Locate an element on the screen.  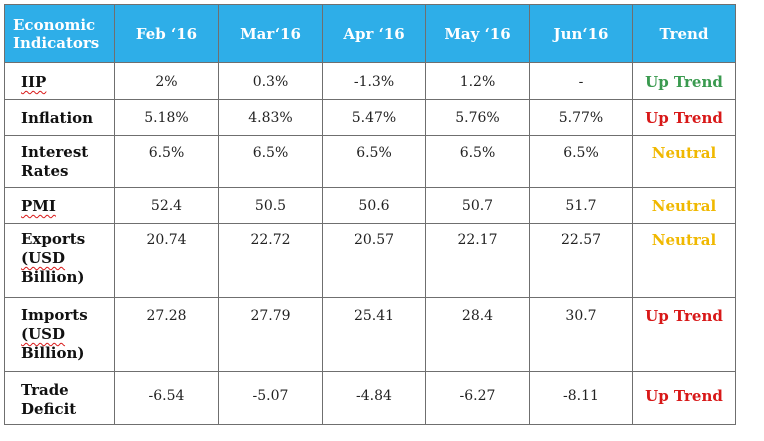
row-label-exports: Exports (USD Billion) is located at coordinates (59, 260).